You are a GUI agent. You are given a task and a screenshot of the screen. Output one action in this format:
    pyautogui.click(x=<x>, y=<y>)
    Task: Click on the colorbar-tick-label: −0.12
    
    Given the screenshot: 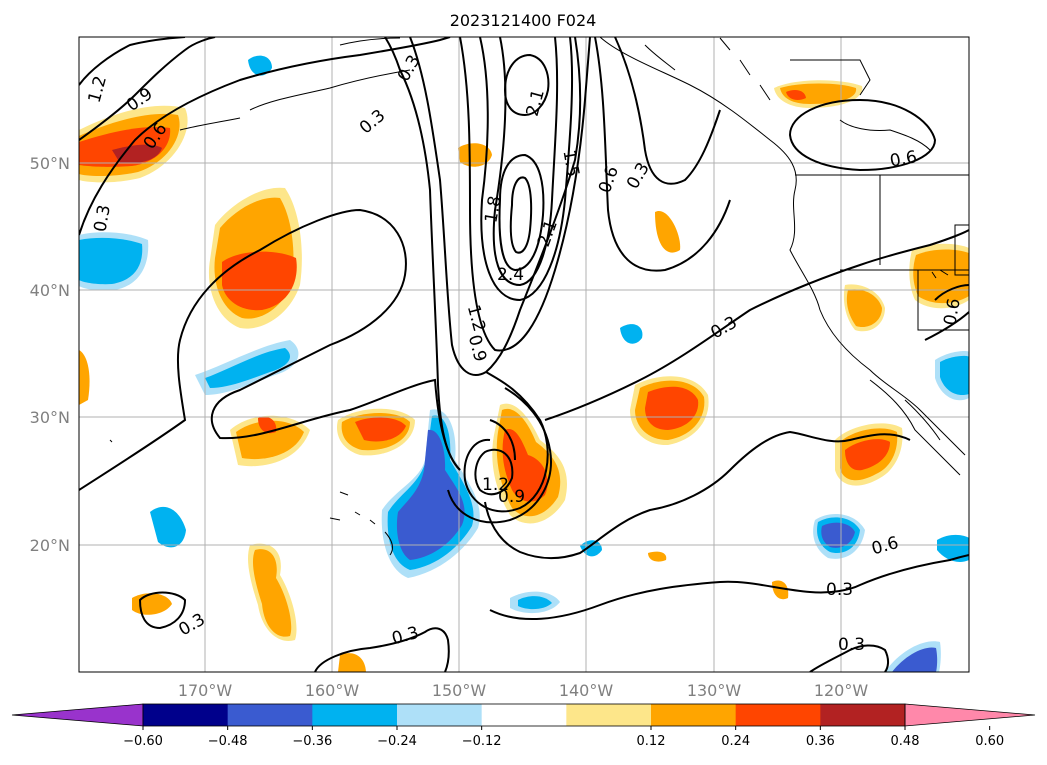 What is the action you would take?
    pyautogui.click(x=482, y=741)
    